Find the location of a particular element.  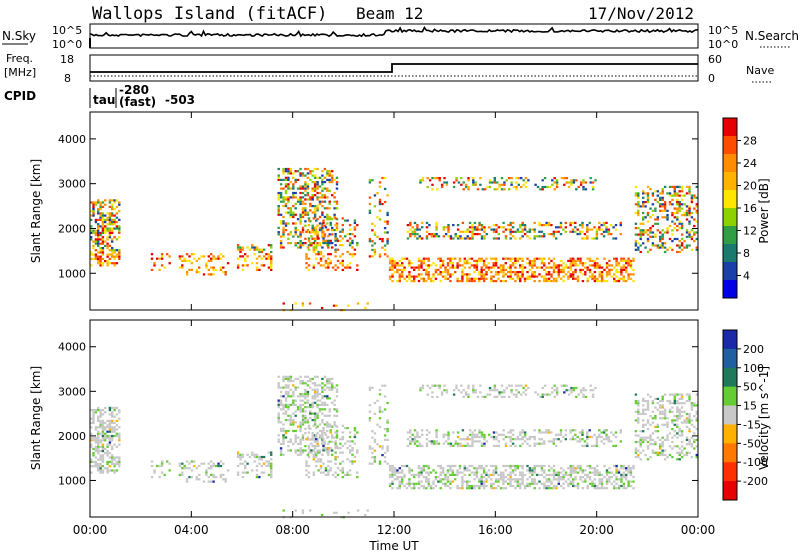

freq-tick-top: 18 is located at coordinates (67, 59).